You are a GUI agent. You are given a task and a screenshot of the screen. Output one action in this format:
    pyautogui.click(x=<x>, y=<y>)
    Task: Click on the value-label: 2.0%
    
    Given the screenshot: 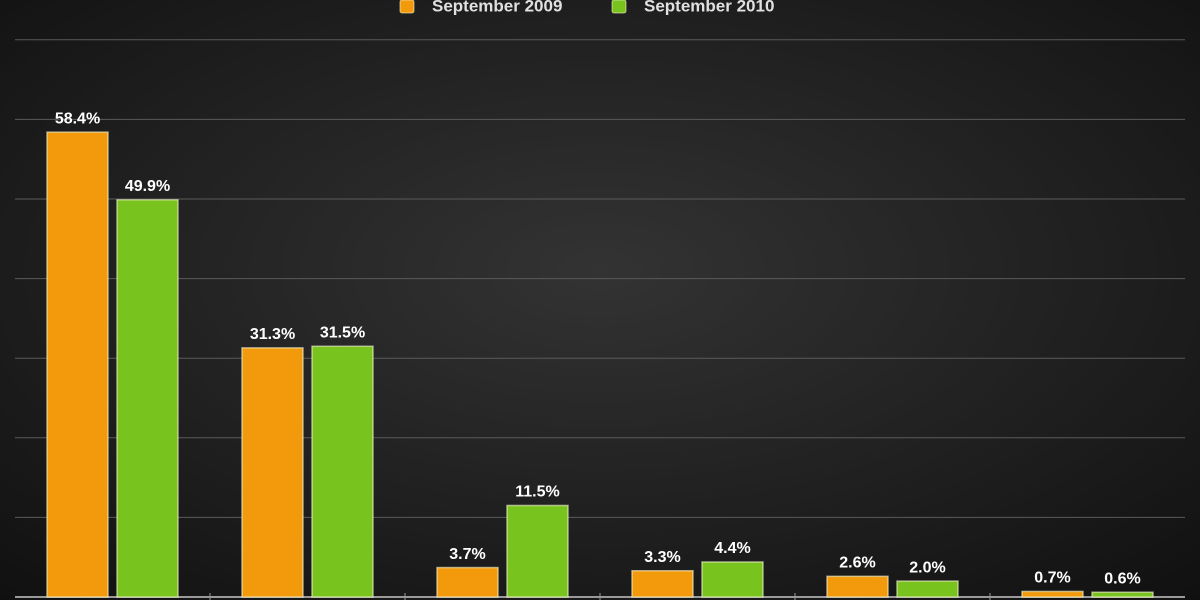 What is the action you would take?
    pyautogui.click(x=927, y=567)
    